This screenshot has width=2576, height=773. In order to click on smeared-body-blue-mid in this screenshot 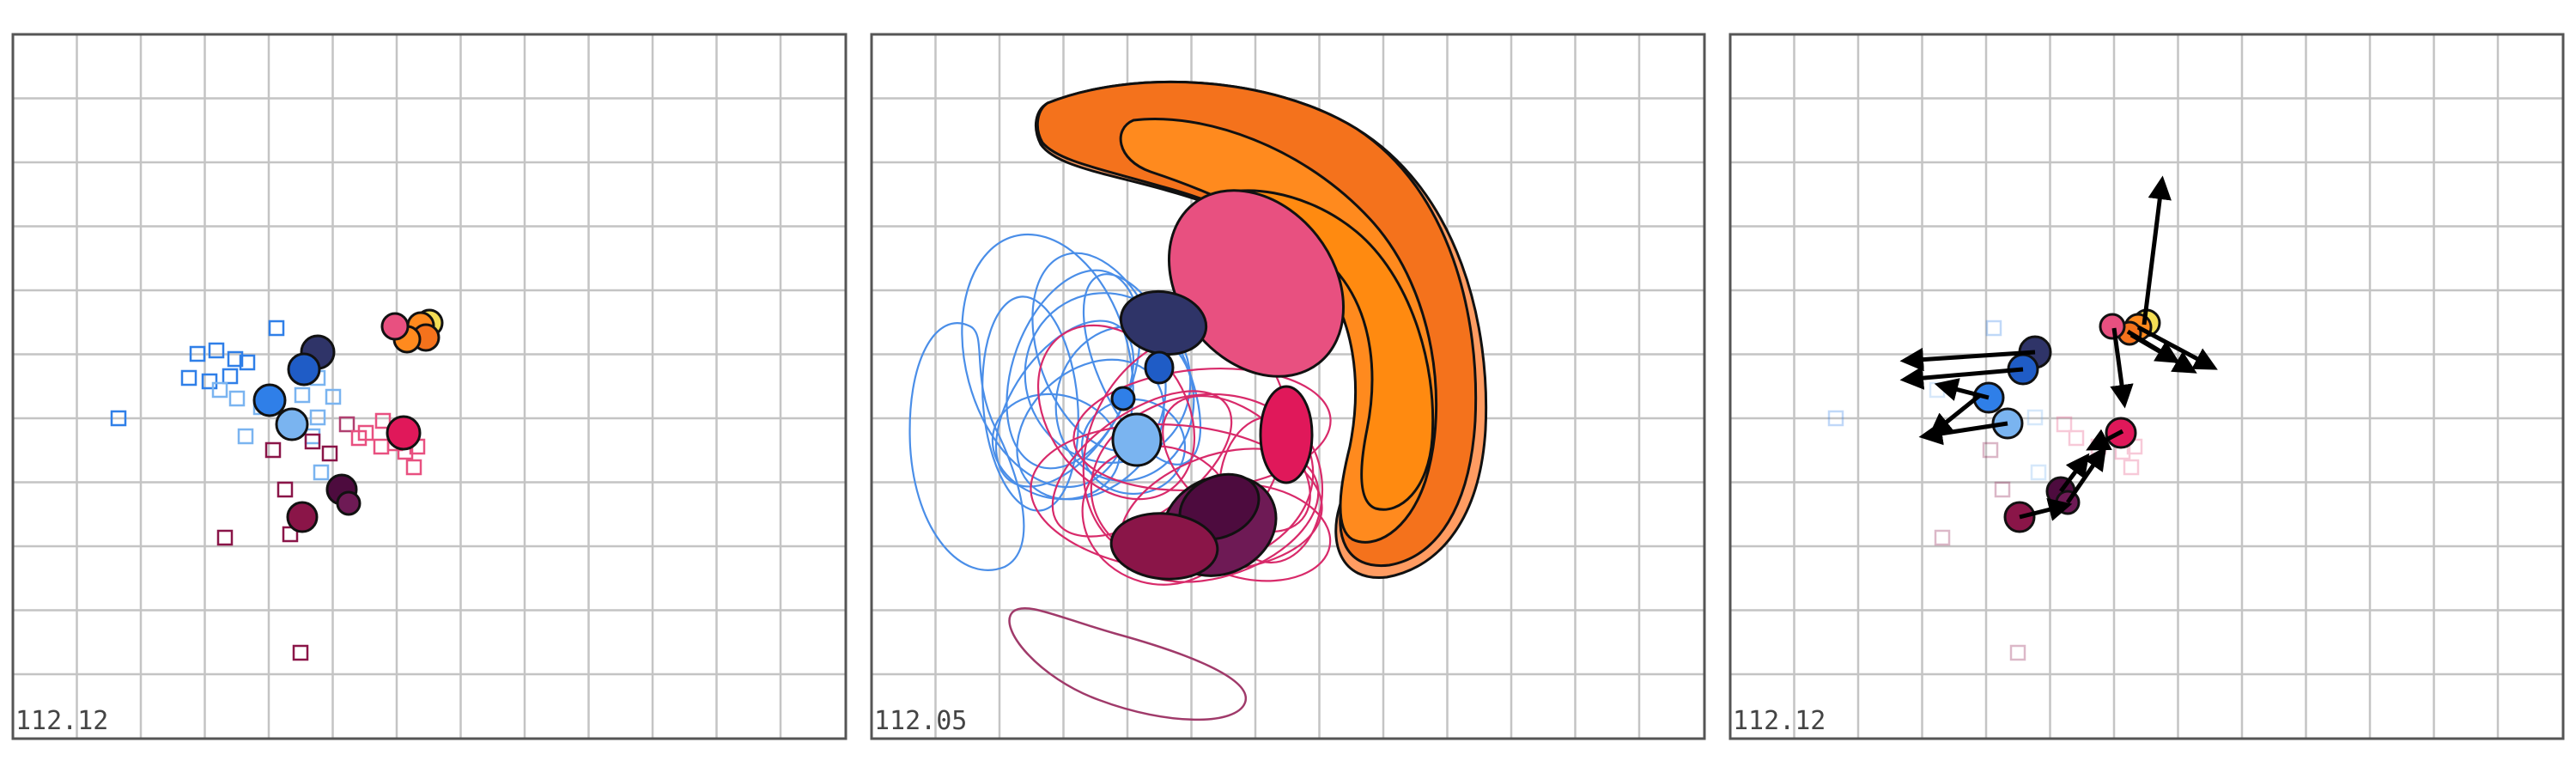, I will do `click(1123, 398)`.